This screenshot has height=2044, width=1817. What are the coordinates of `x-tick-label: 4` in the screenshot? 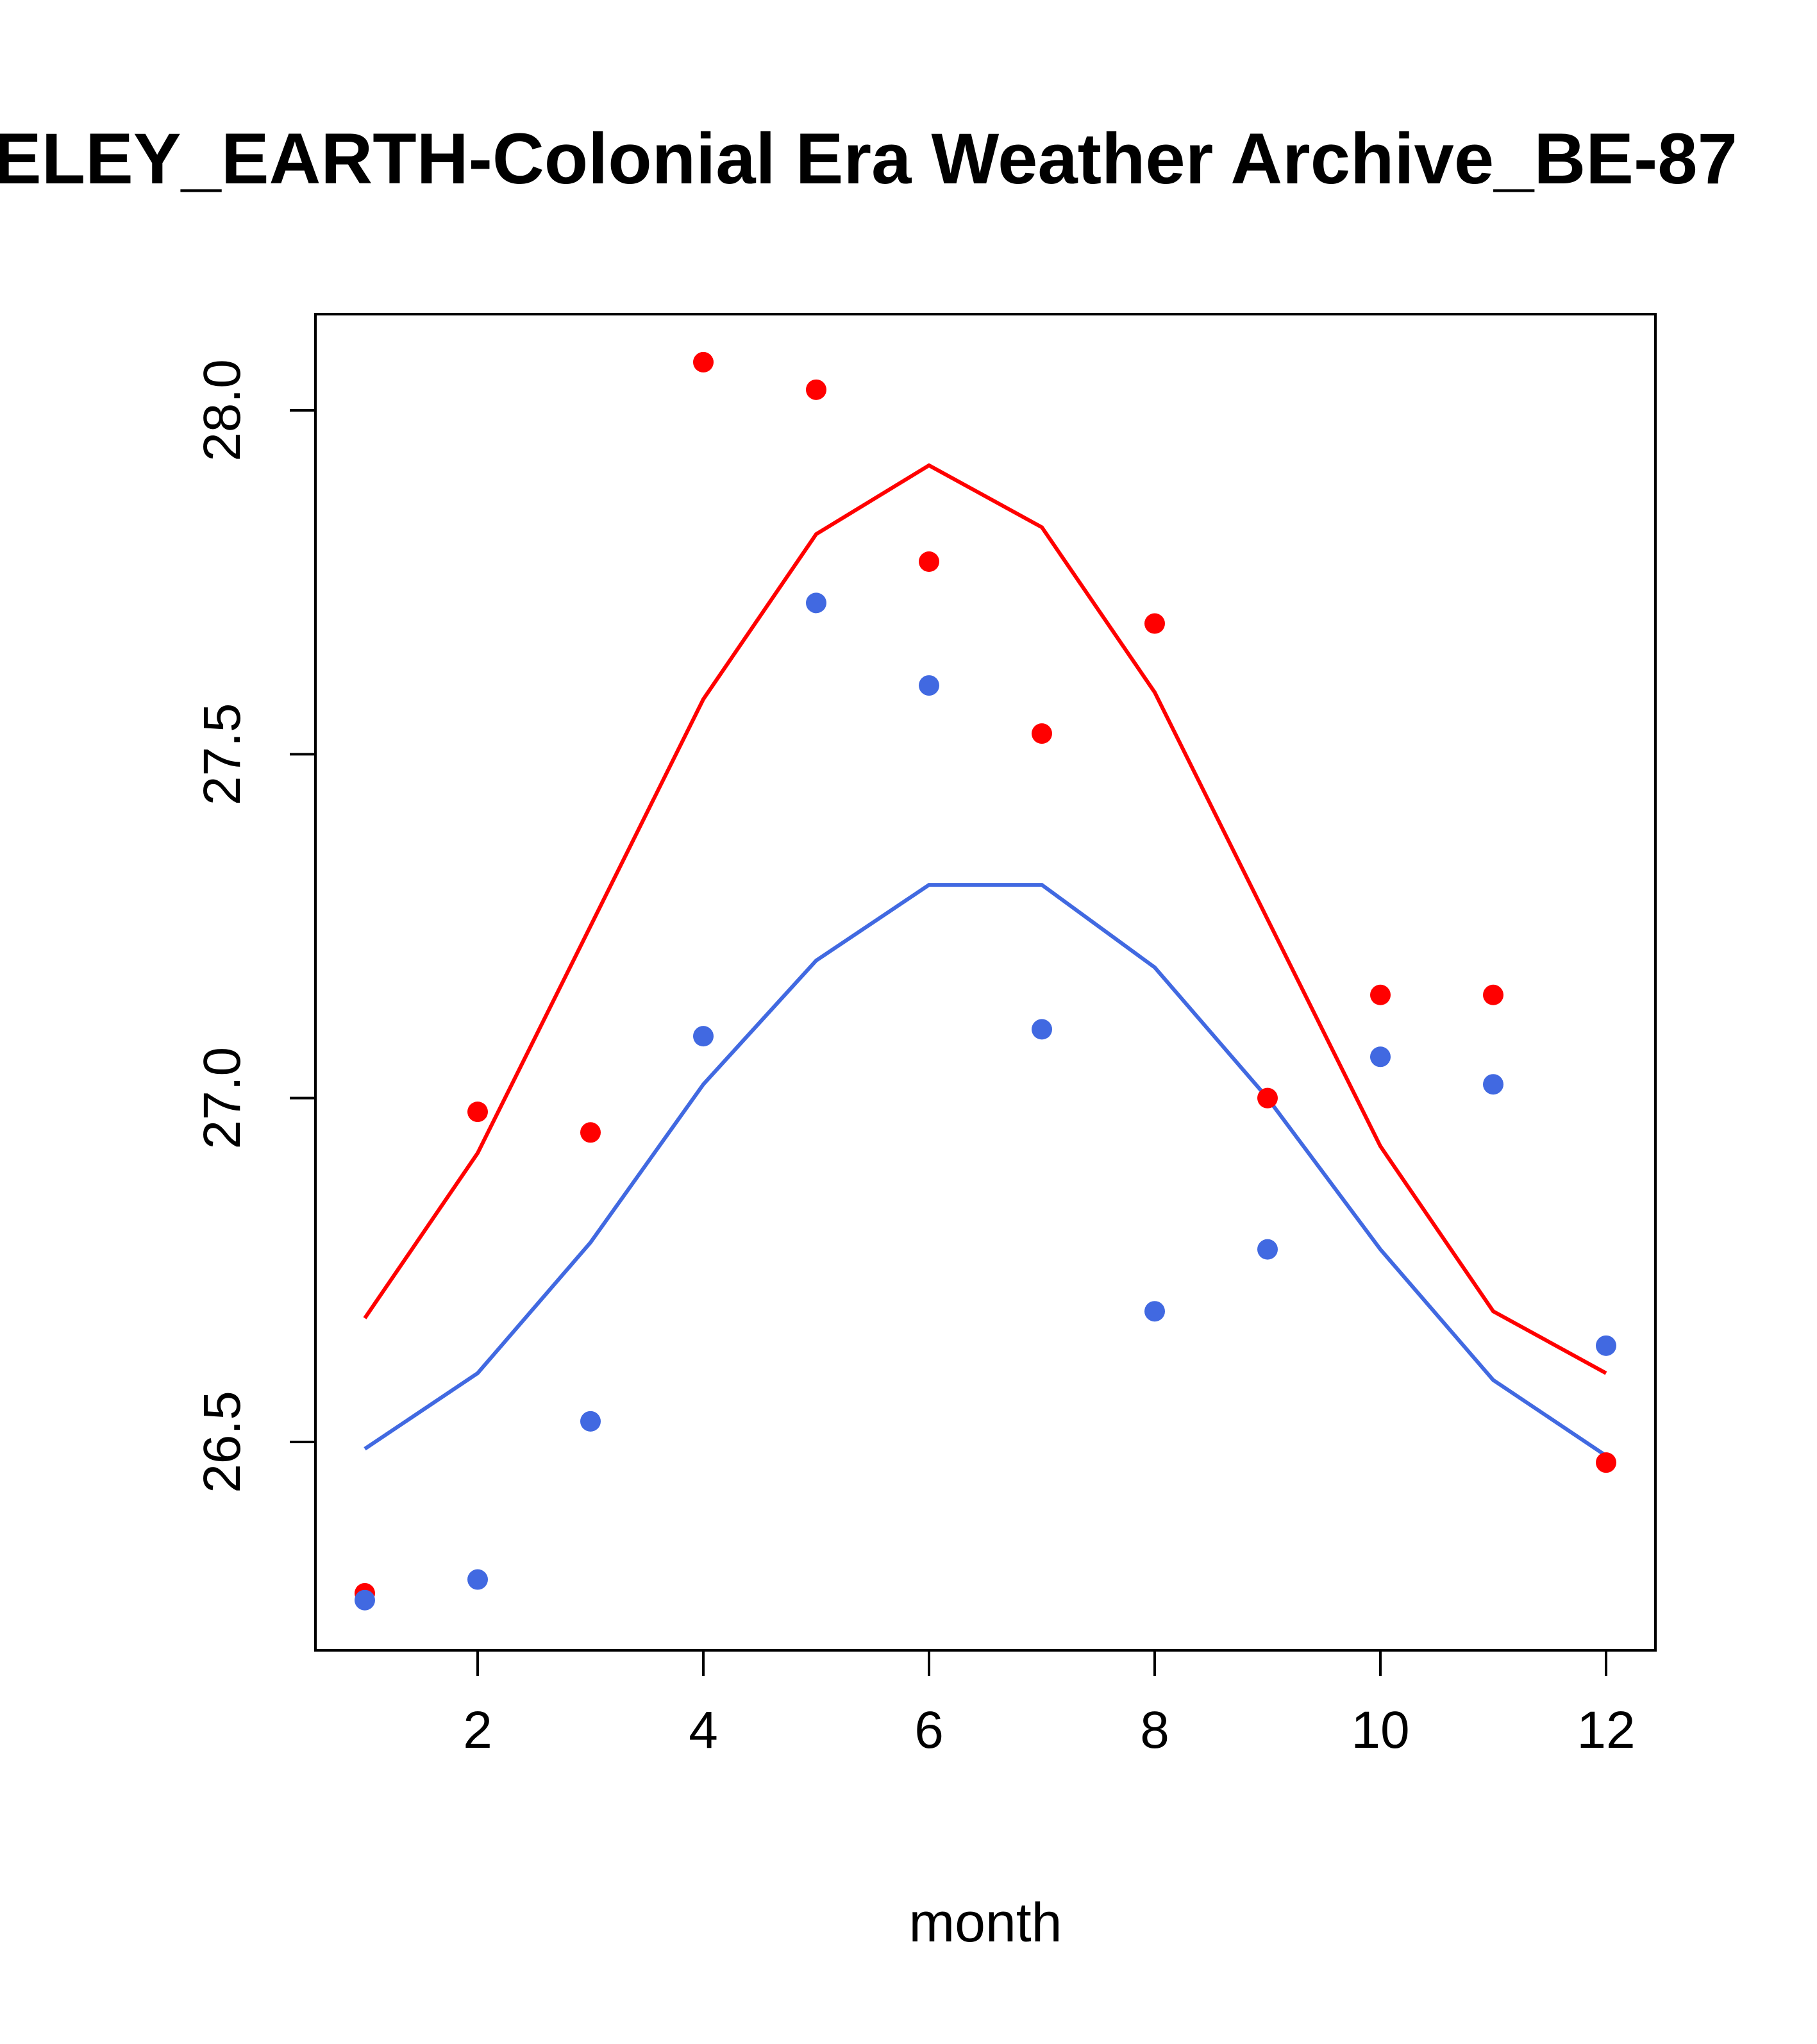 It's located at (703, 1730).